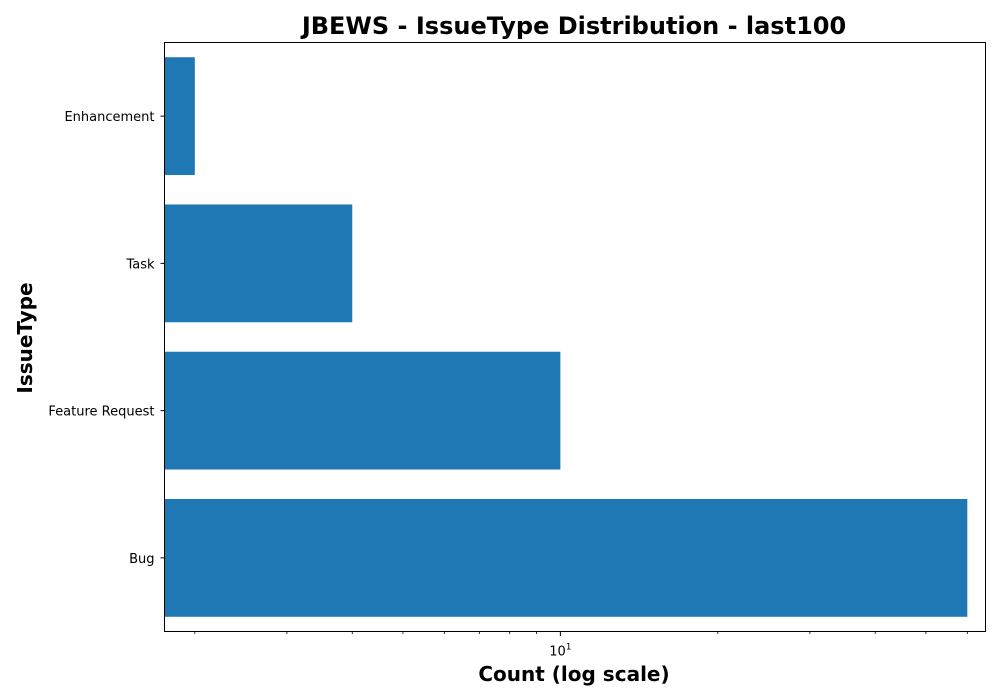 This screenshot has height=700, width=1000. I want to click on bar-bug, so click(566, 557).